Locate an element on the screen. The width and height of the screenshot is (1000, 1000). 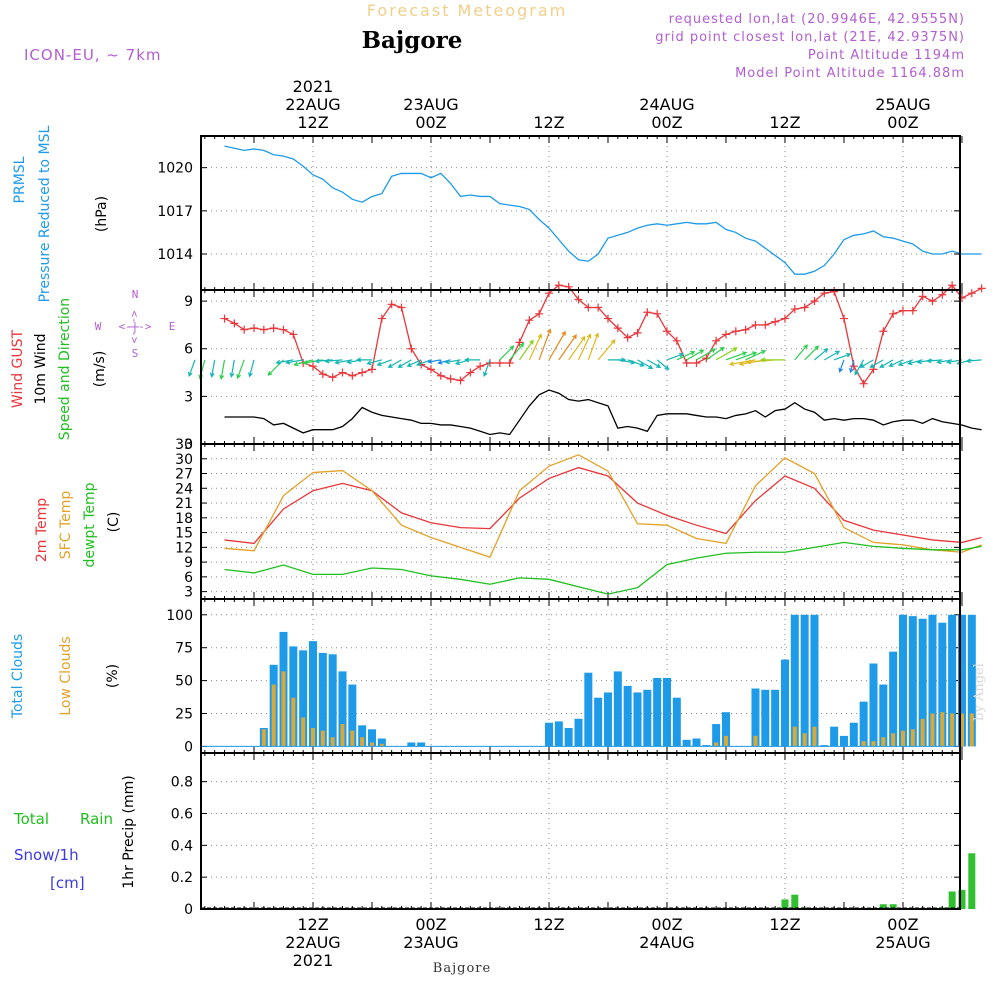
wind-ytick-label: 0 is located at coordinates (188, 445).